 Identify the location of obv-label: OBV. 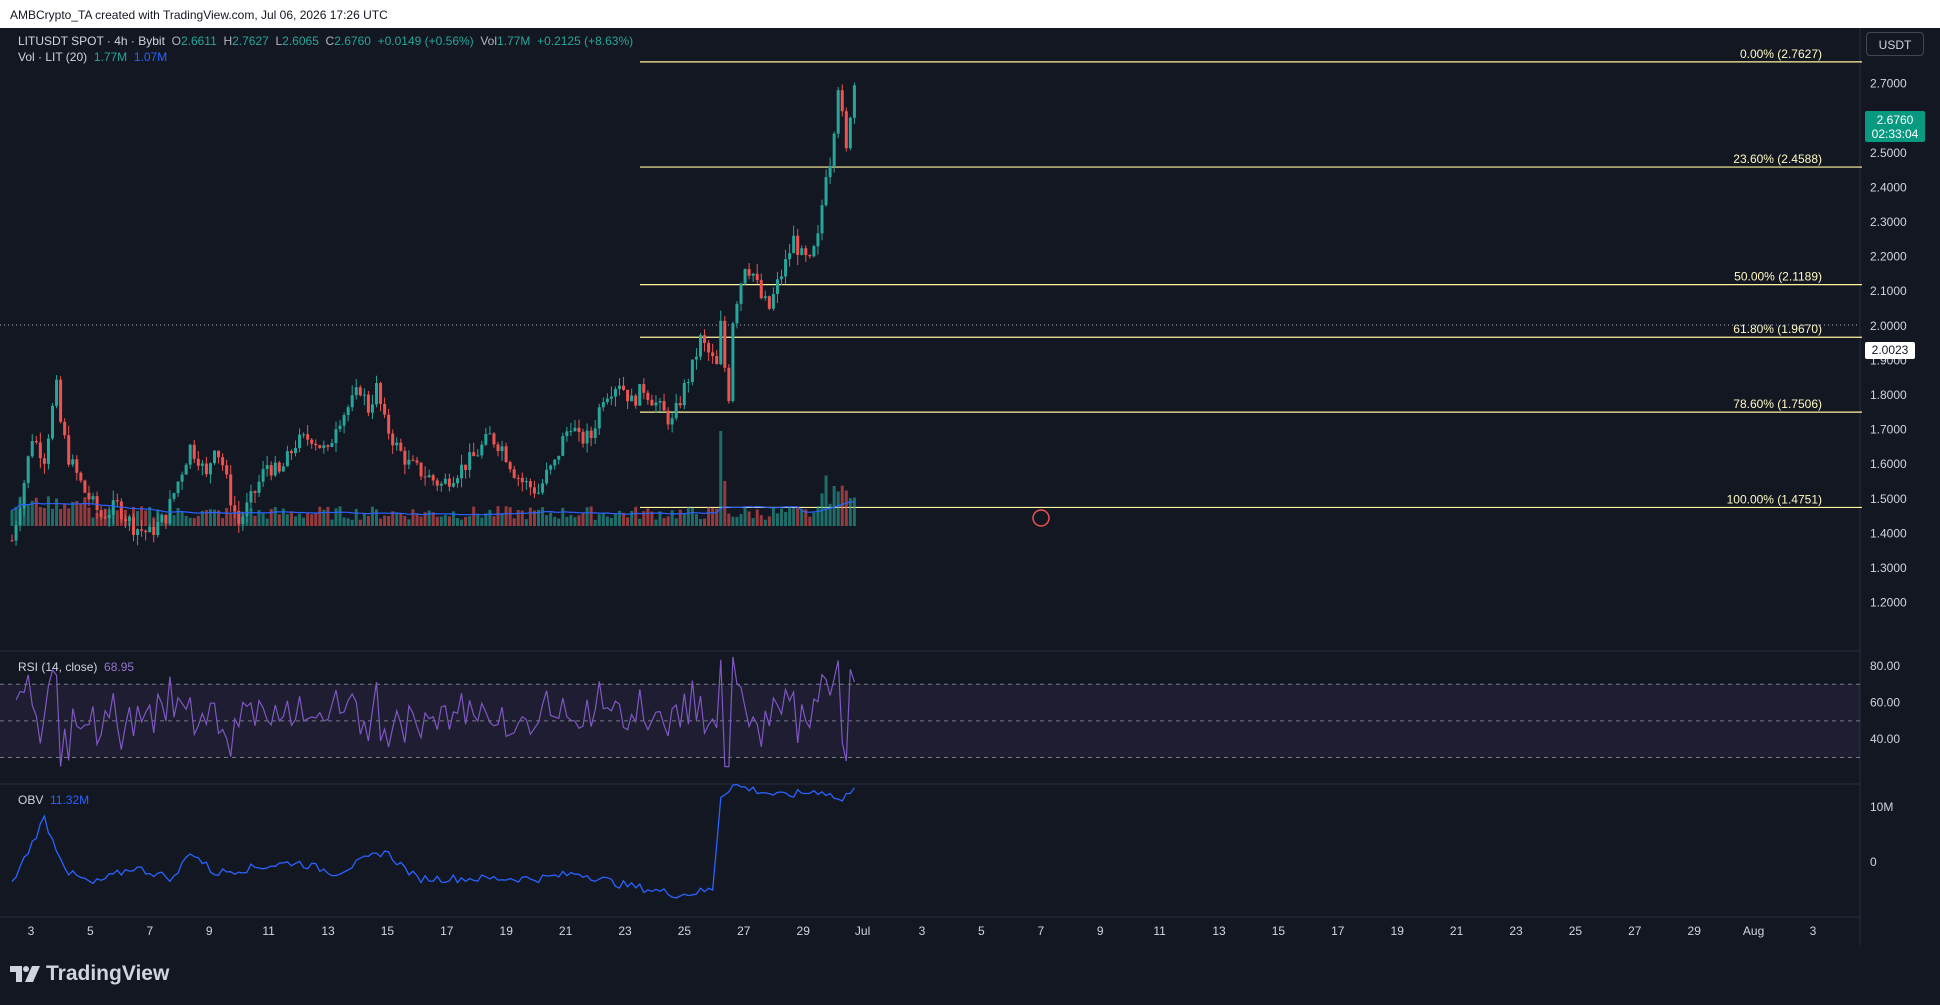
(31, 800).